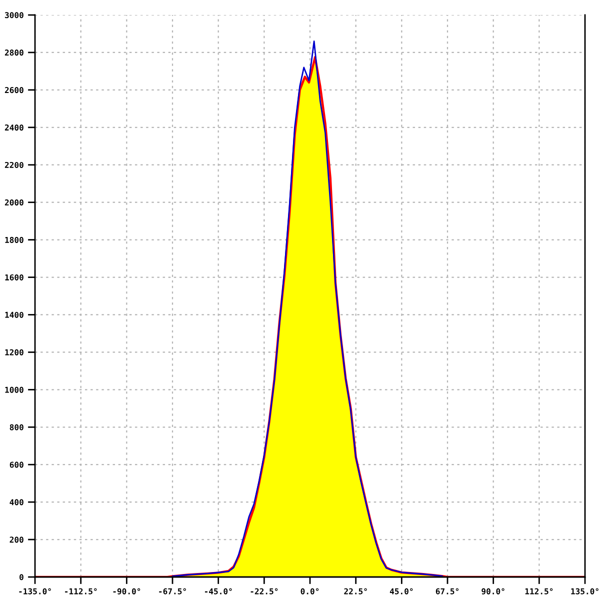 The width and height of the screenshot is (600, 600). I want to click on x-tick-label: 0.0°, so click(309, 591).